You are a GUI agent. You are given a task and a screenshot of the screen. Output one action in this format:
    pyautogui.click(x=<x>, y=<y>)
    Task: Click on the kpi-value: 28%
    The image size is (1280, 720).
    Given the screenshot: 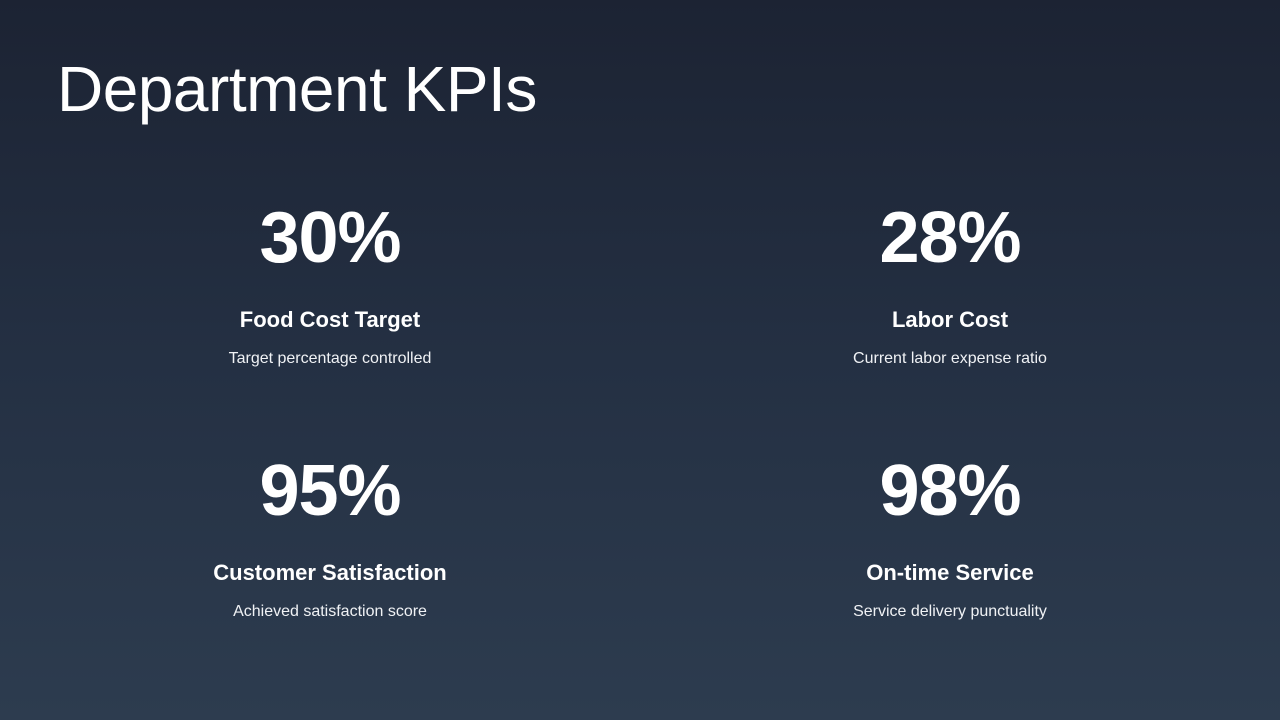 What is the action you would take?
    pyautogui.click(x=950, y=238)
    